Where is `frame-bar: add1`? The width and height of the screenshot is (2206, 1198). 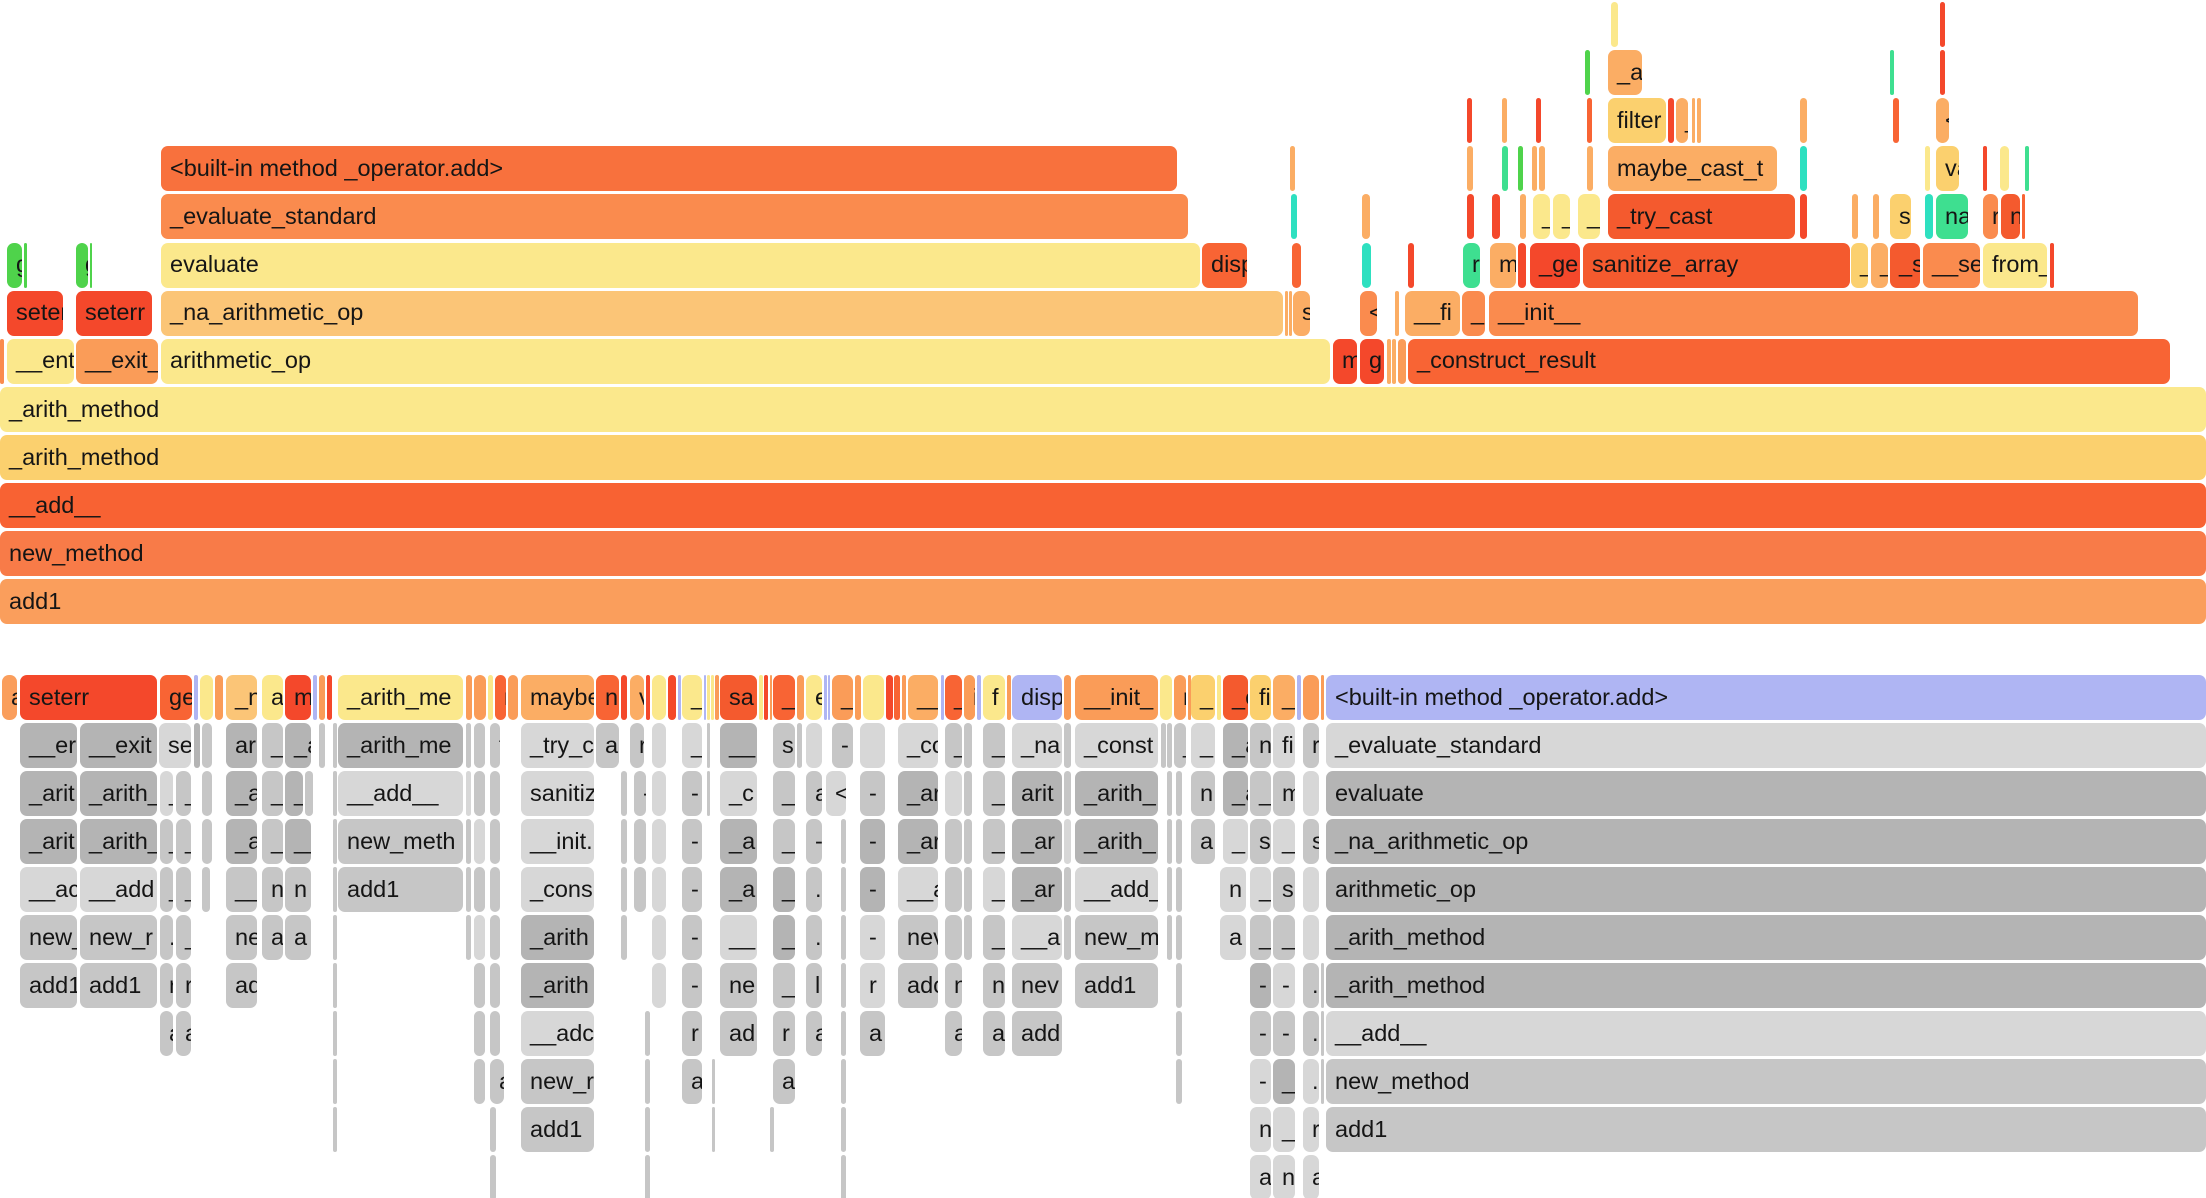 frame-bar: add1 is located at coordinates (48, 985).